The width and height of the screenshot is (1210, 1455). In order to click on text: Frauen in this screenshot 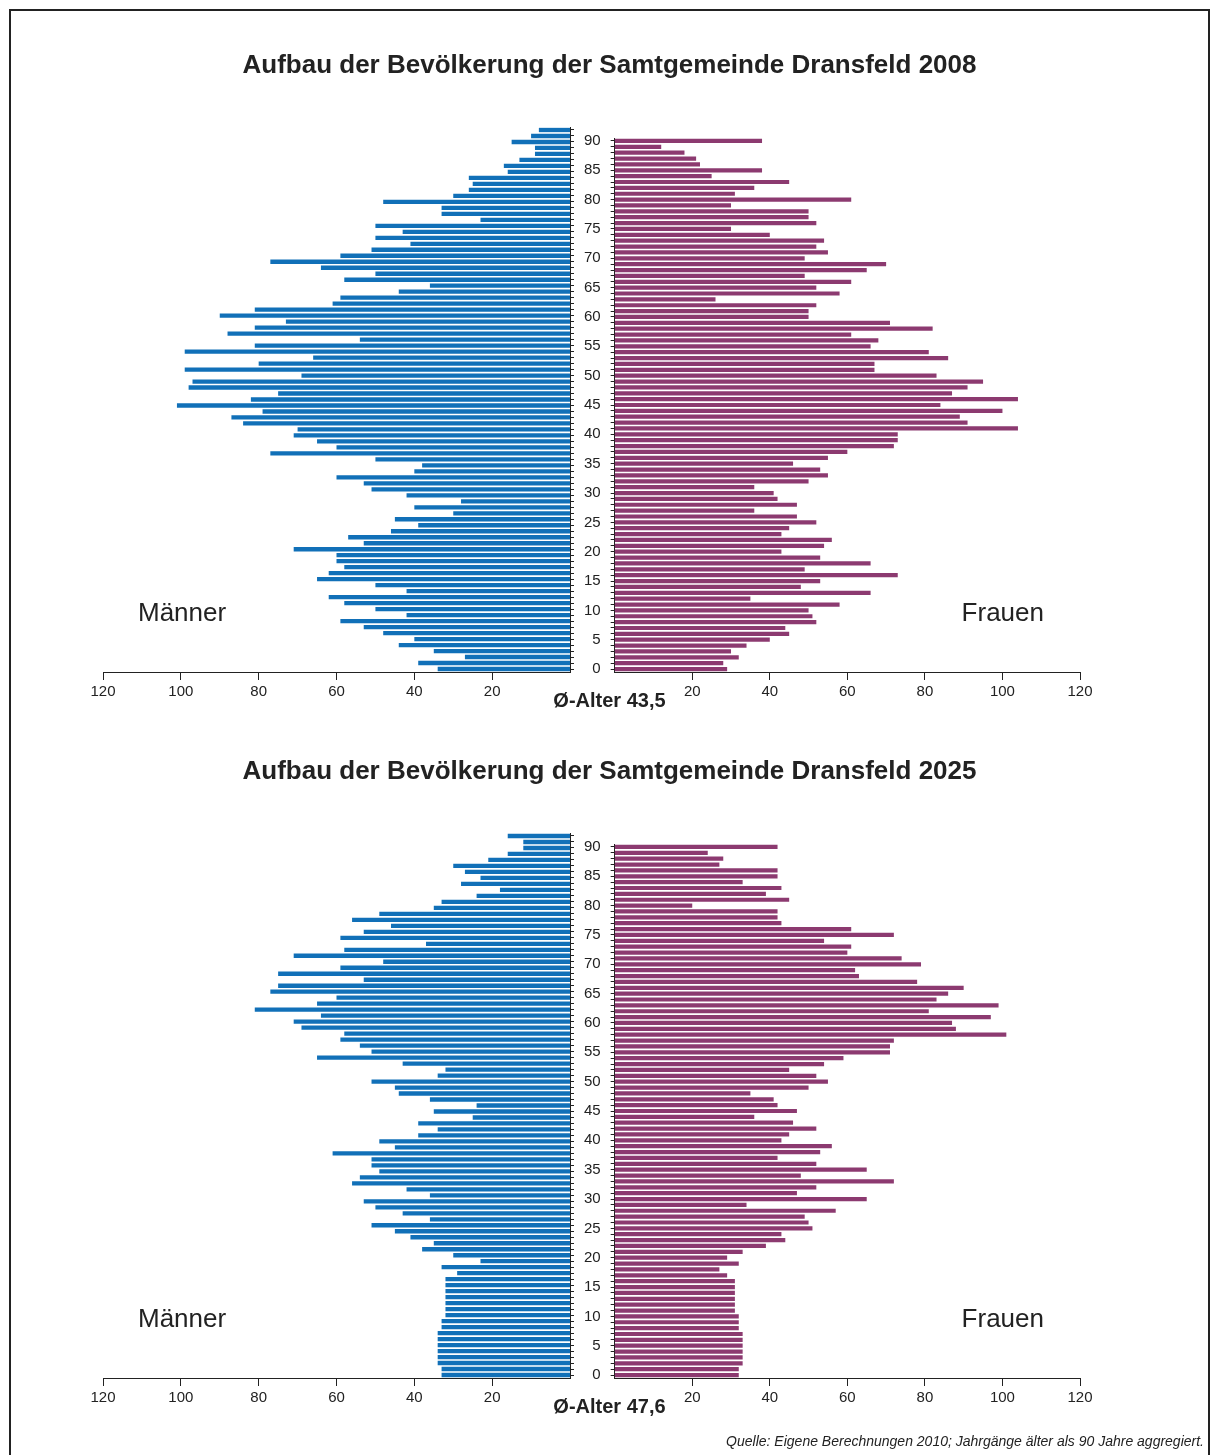, I will do `click(1002, 1318)`.